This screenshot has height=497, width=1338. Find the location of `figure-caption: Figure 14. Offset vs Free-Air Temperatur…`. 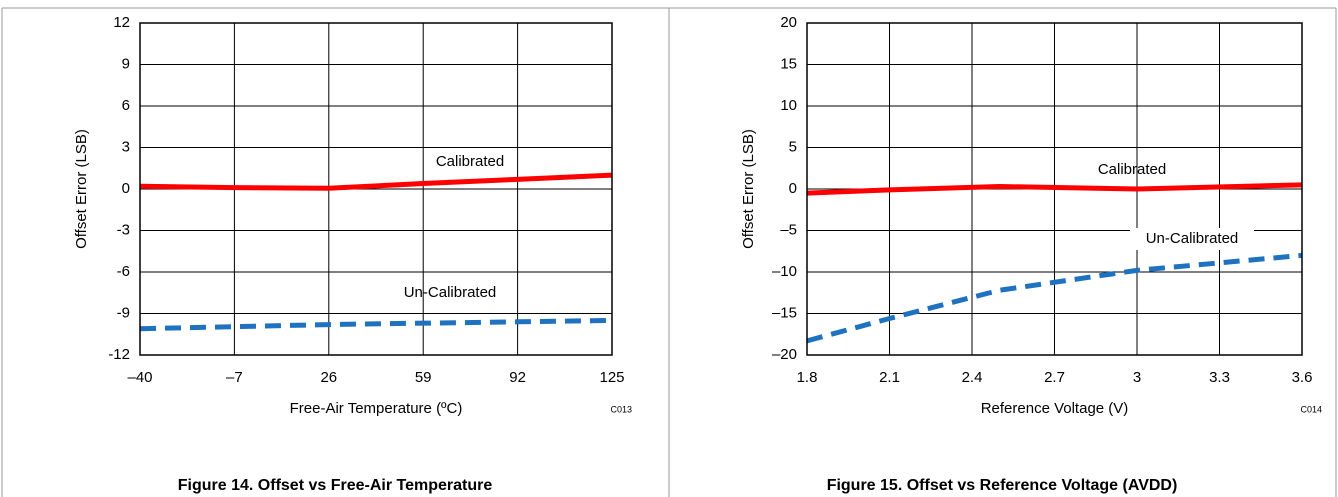

figure-caption: Figure 14. Offset vs Free-Air Temperatur… is located at coordinates (335, 485).